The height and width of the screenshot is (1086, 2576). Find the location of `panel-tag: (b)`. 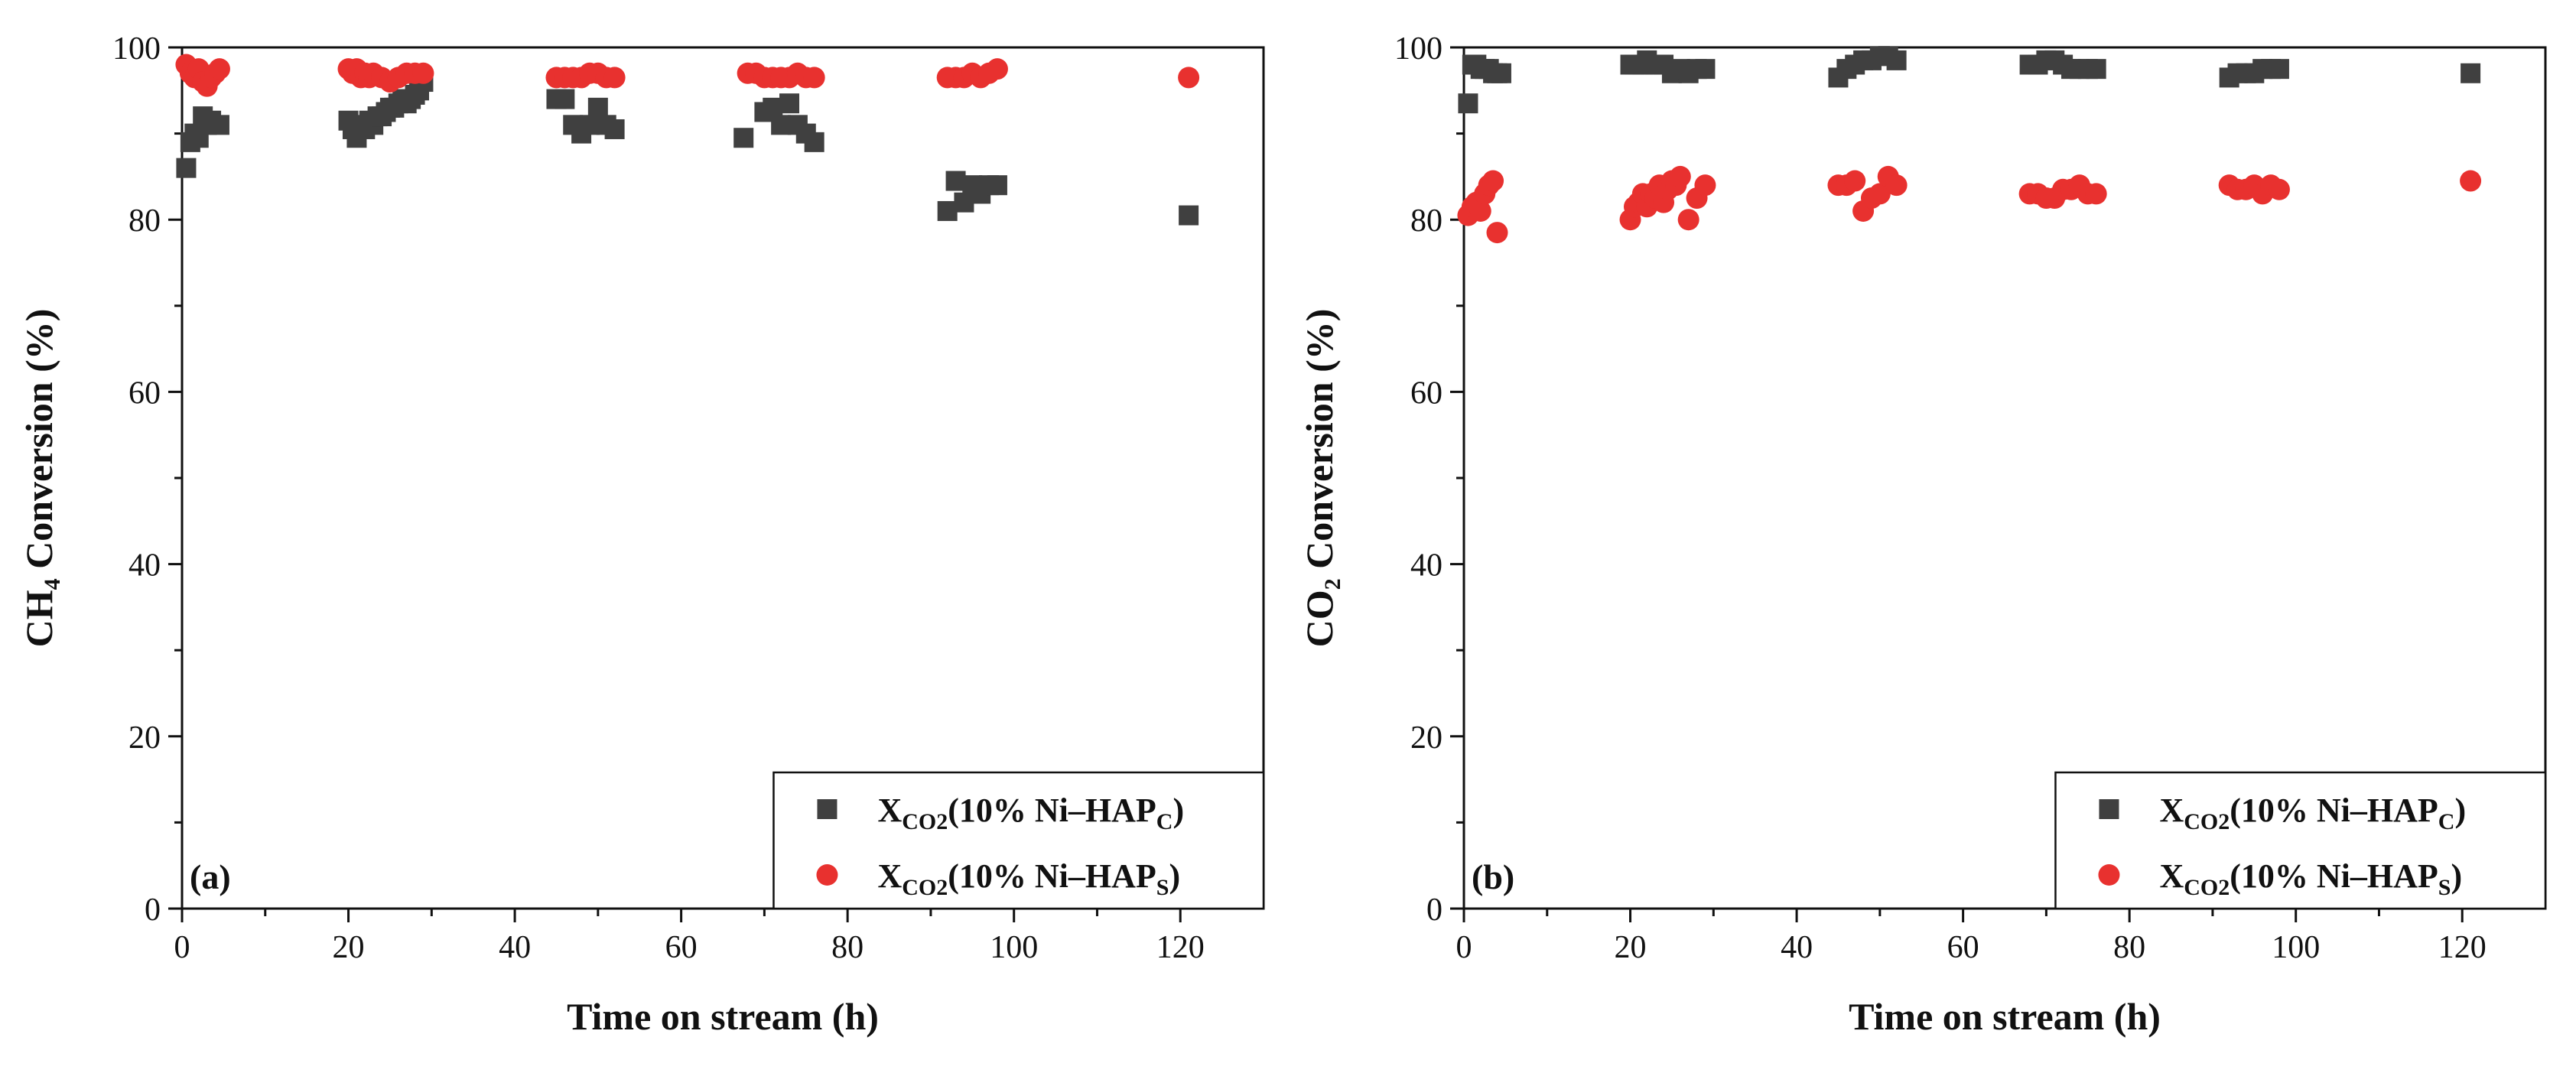

panel-tag: (b) is located at coordinates (1493, 876).